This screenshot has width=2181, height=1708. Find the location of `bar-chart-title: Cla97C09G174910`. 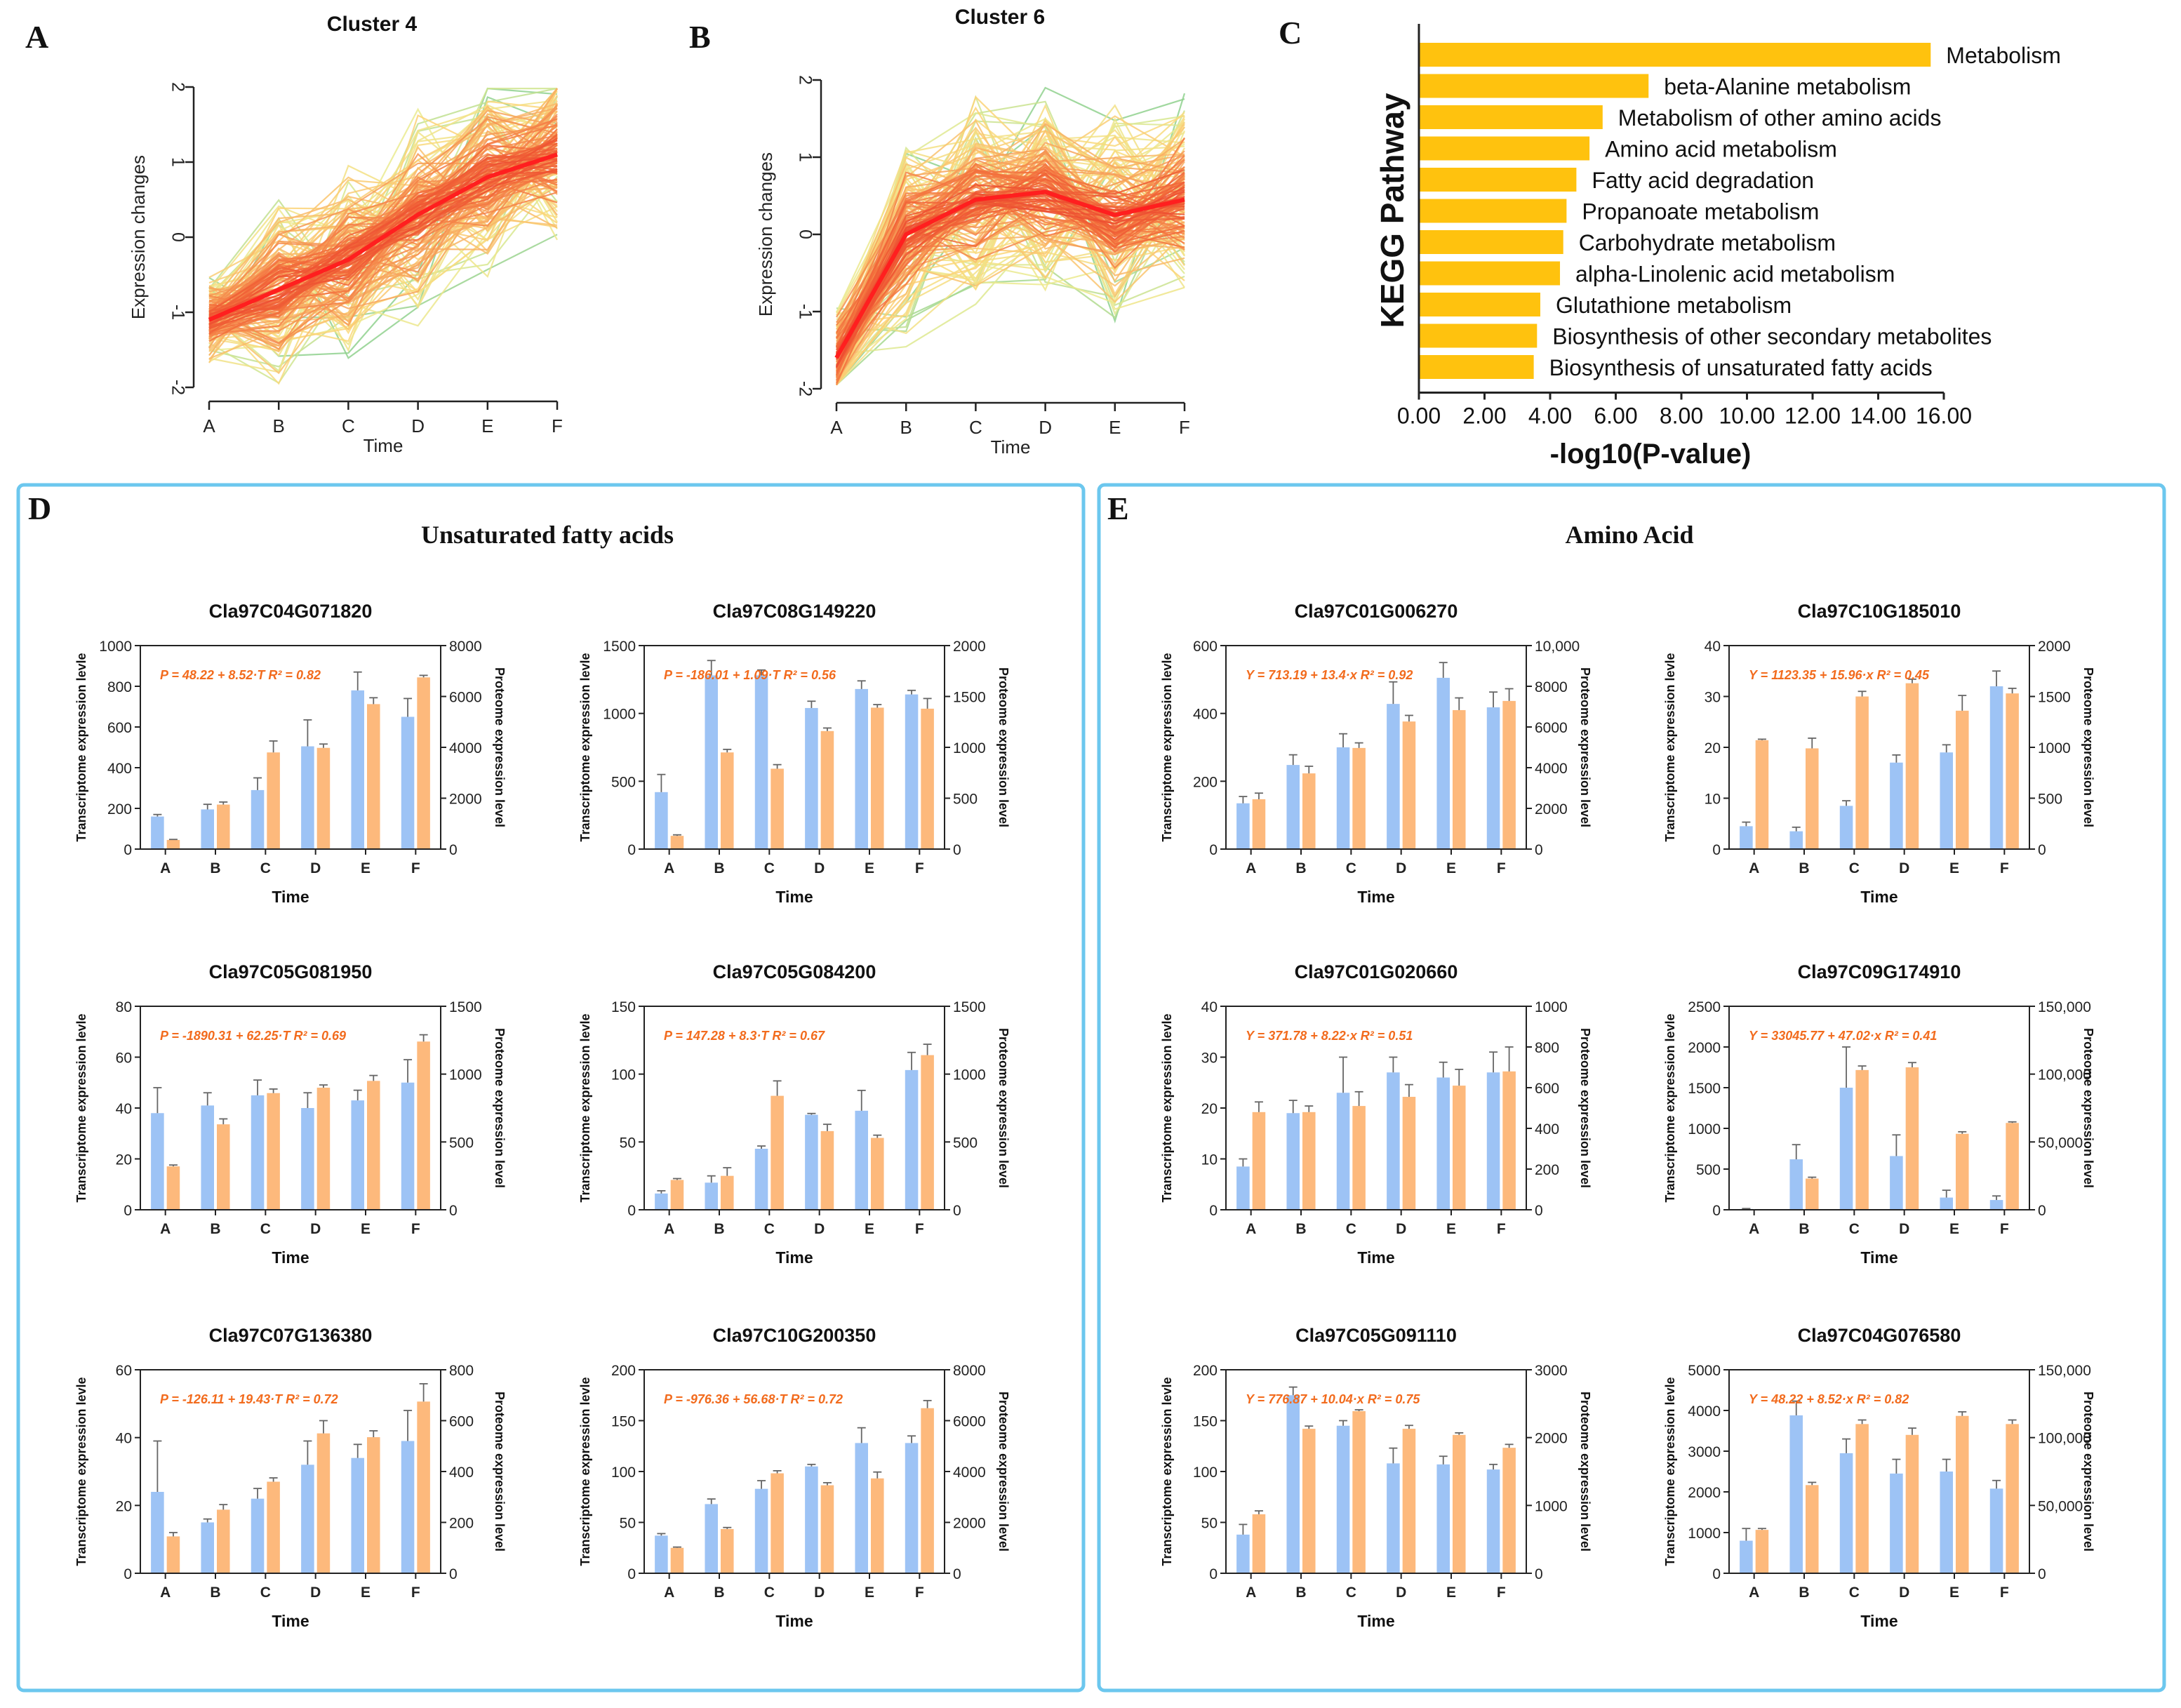

bar-chart-title: Cla97C09G174910 is located at coordinates (1879, 971).